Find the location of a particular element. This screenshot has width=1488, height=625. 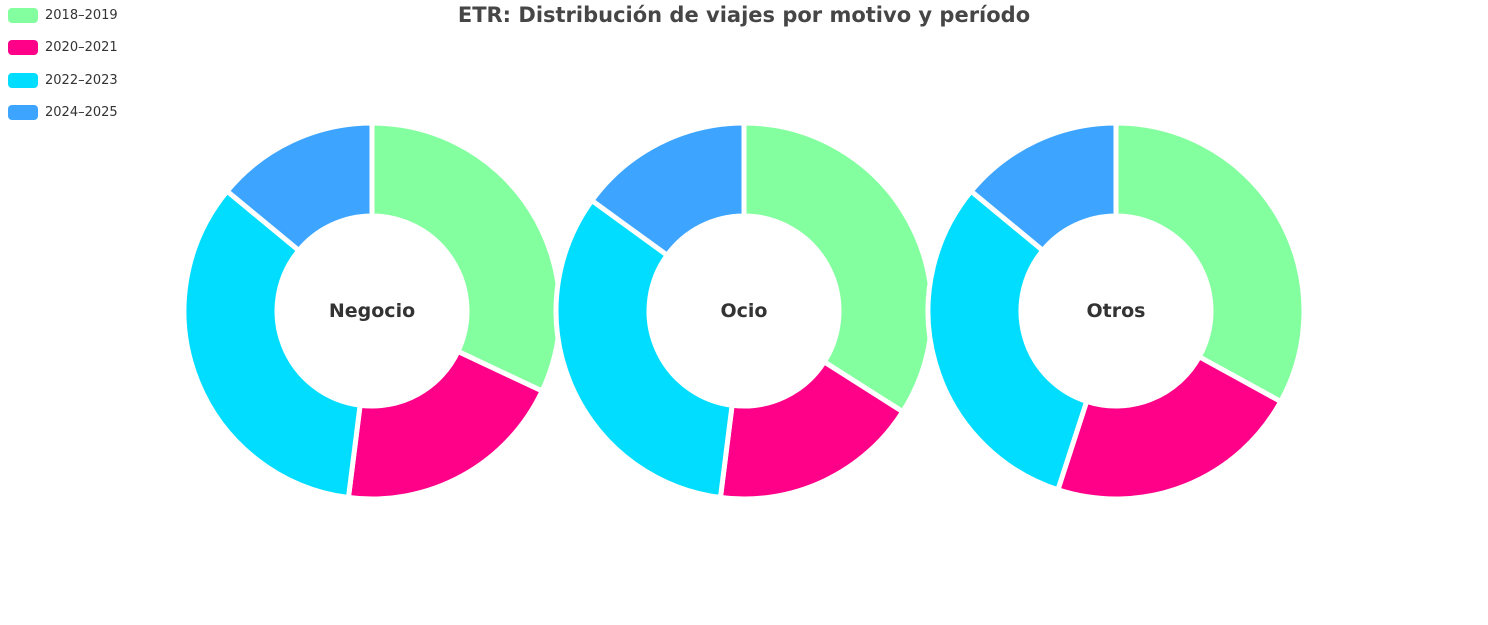

legend-item-2022-2023: 2022–2023 is located at coordinates (63, 80).